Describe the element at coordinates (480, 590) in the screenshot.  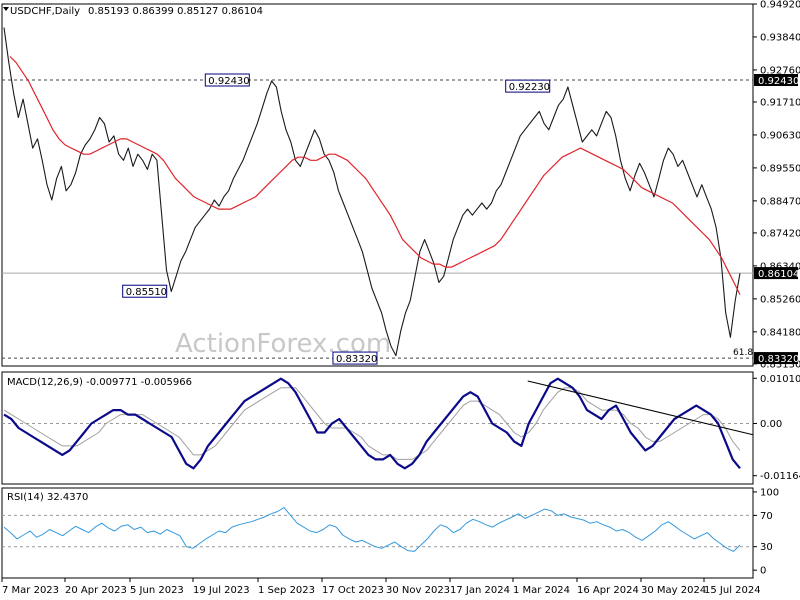
I see `x-tick-label: 17 Jan 2024` at that location.